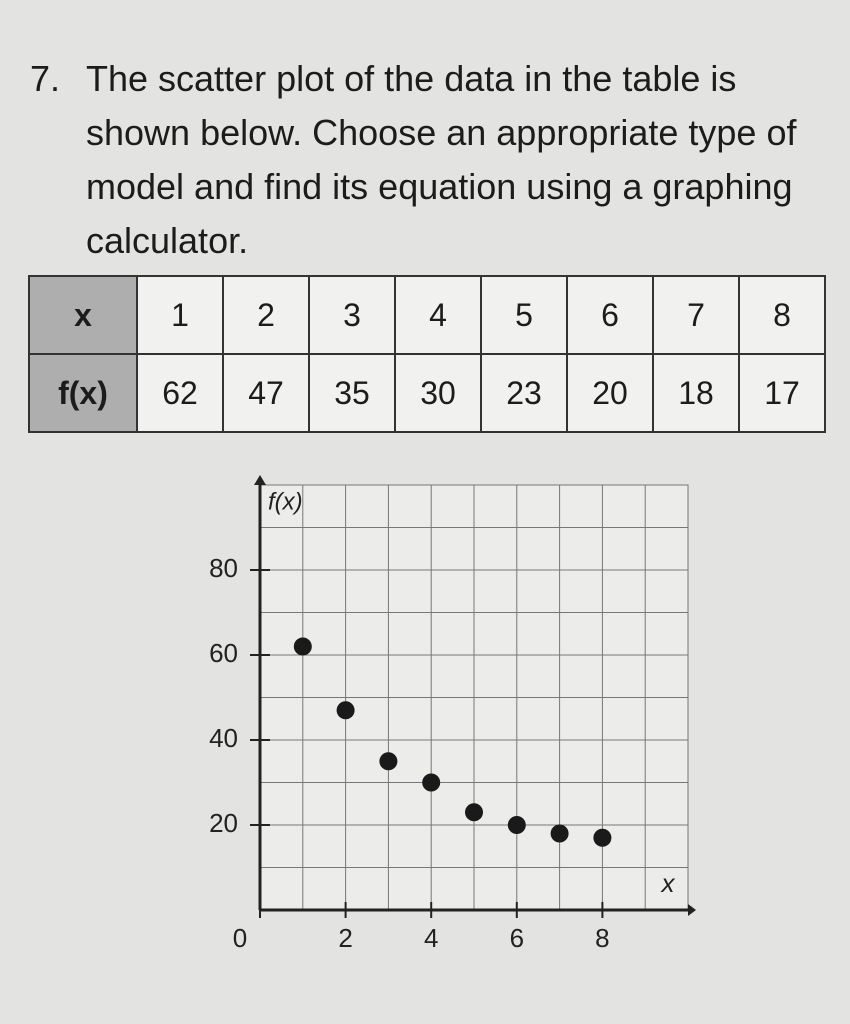 Image resolution: width=850 pixels, height=1024 pixels. I want to click on table-cell: 2, so click(266, 315).